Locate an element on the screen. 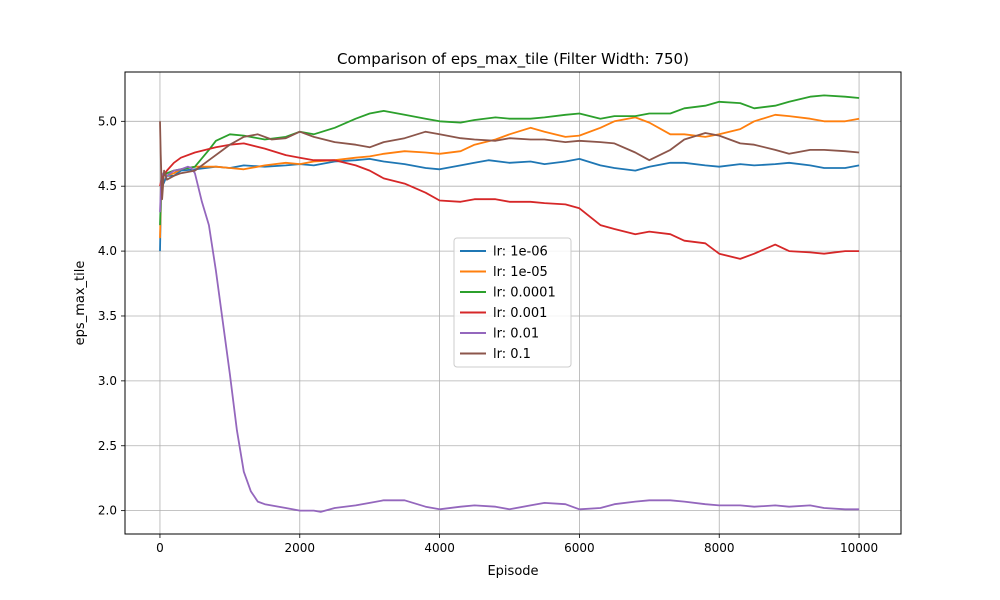  y-tick-label: 2.5 is located at coordinates (107, 446).